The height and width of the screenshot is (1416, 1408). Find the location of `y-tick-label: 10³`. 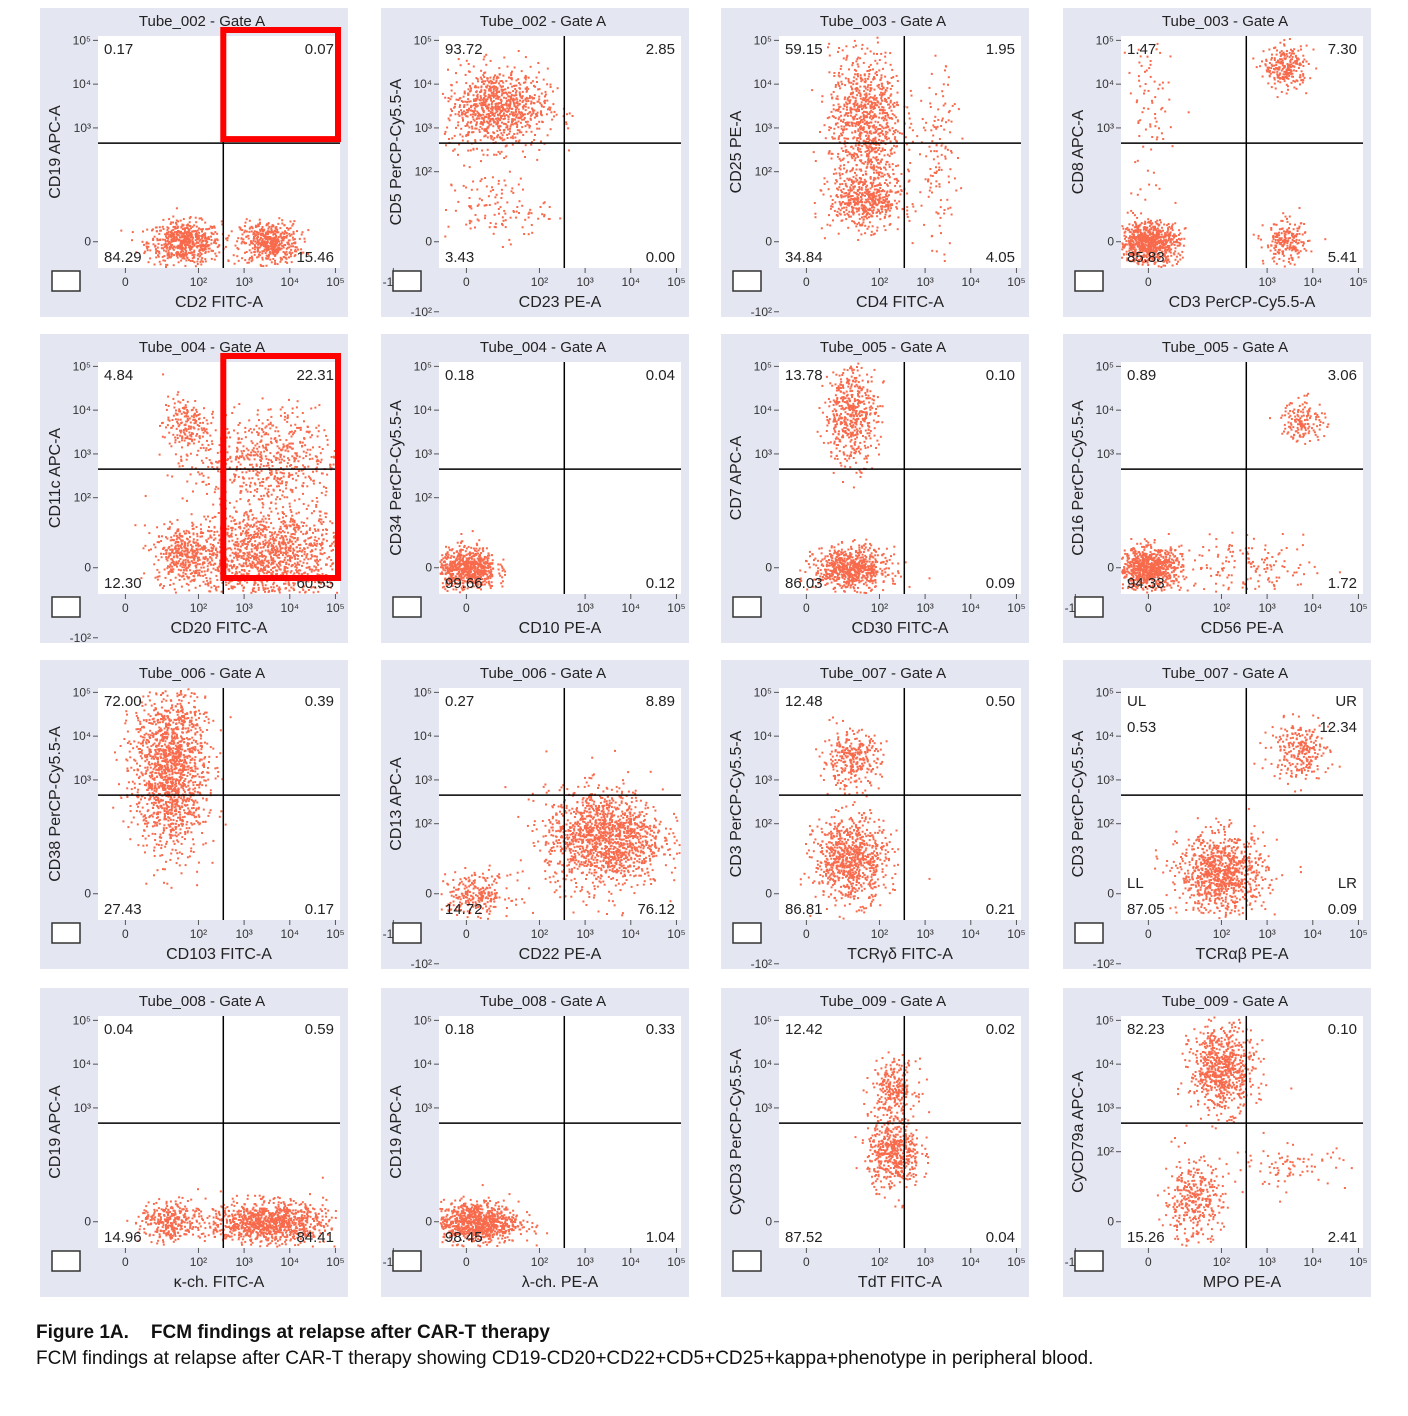

y-tick-label: 10³ is located at coordinates (1105, 128).